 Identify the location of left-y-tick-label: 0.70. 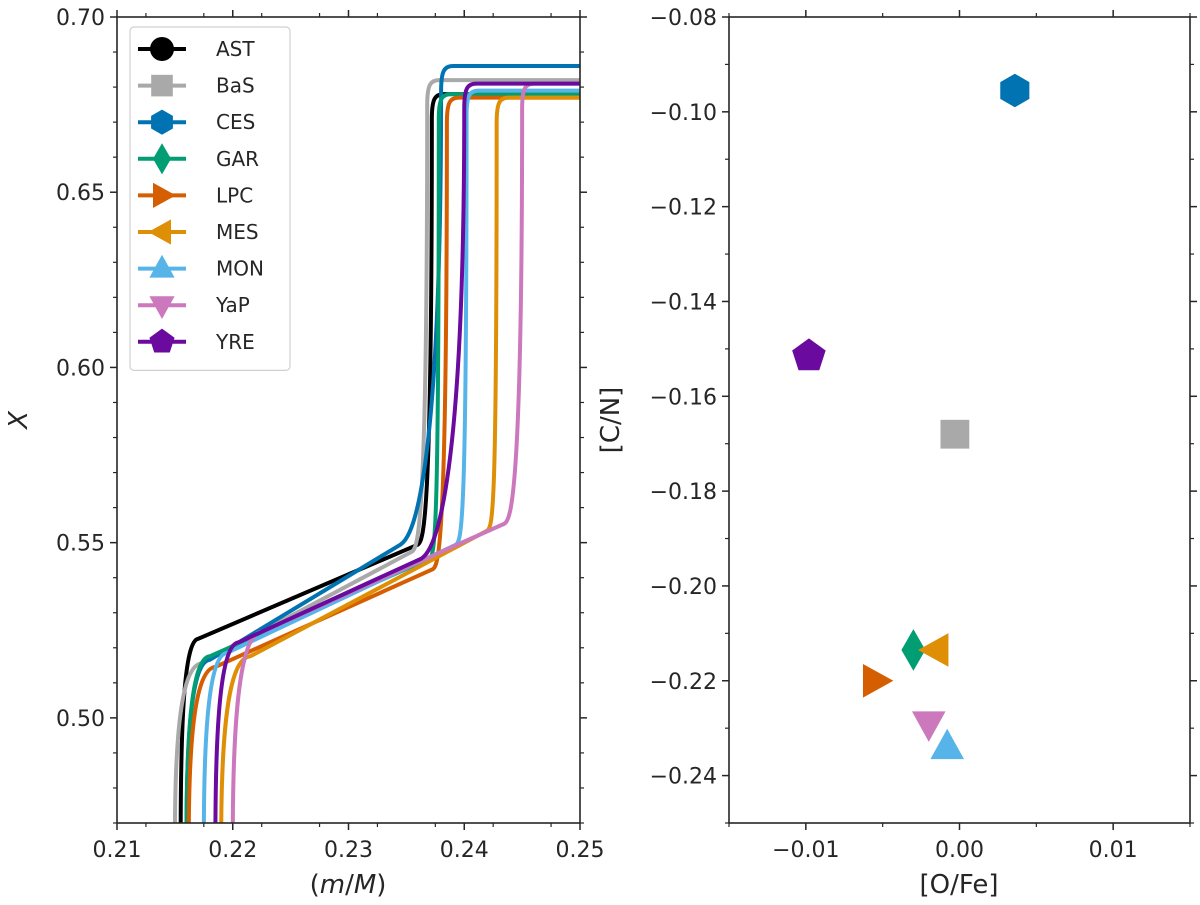
(80, 18).